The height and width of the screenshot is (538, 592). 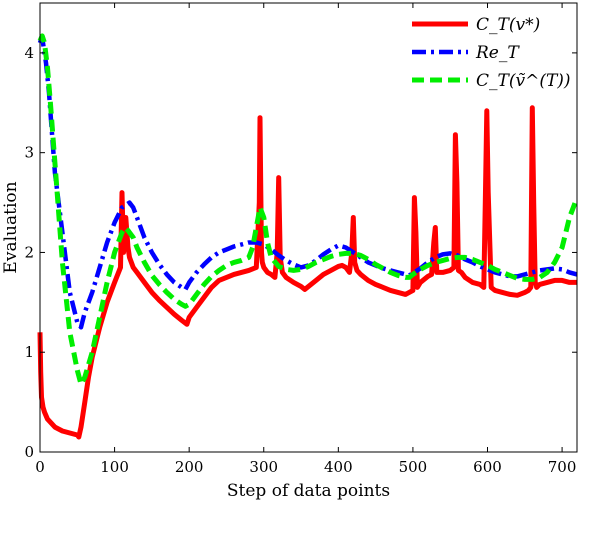 What do you see at coordinates (263, 467) in the screenshot?
I see `x-tick-label: 300` at bounding box center [263, 467].